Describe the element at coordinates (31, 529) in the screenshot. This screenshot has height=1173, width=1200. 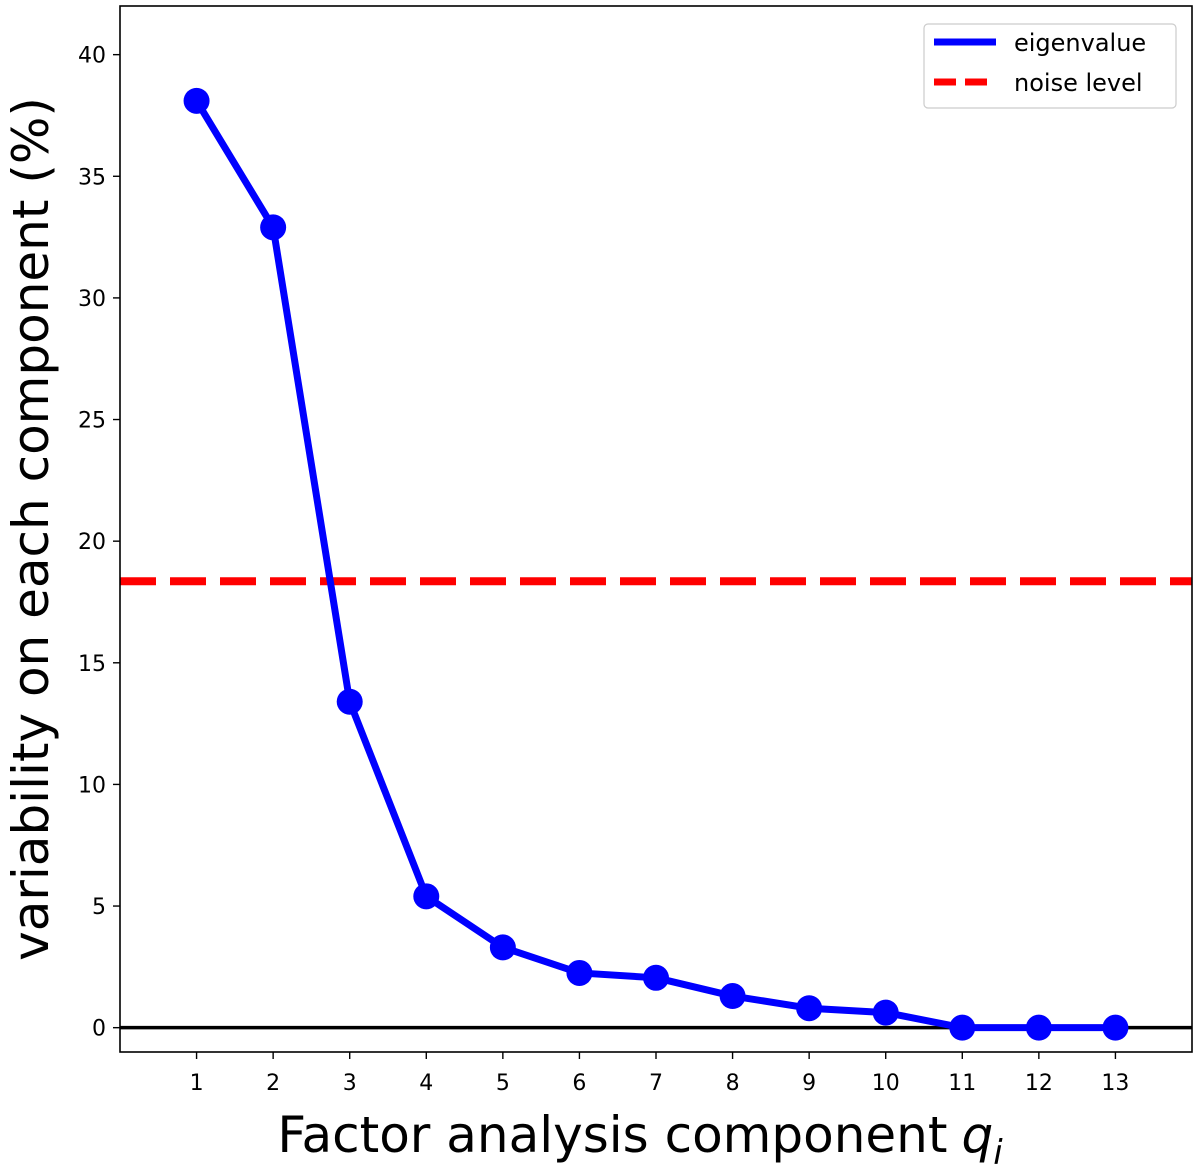
I see `y-axis-title: variability on each component (%)` at that location.